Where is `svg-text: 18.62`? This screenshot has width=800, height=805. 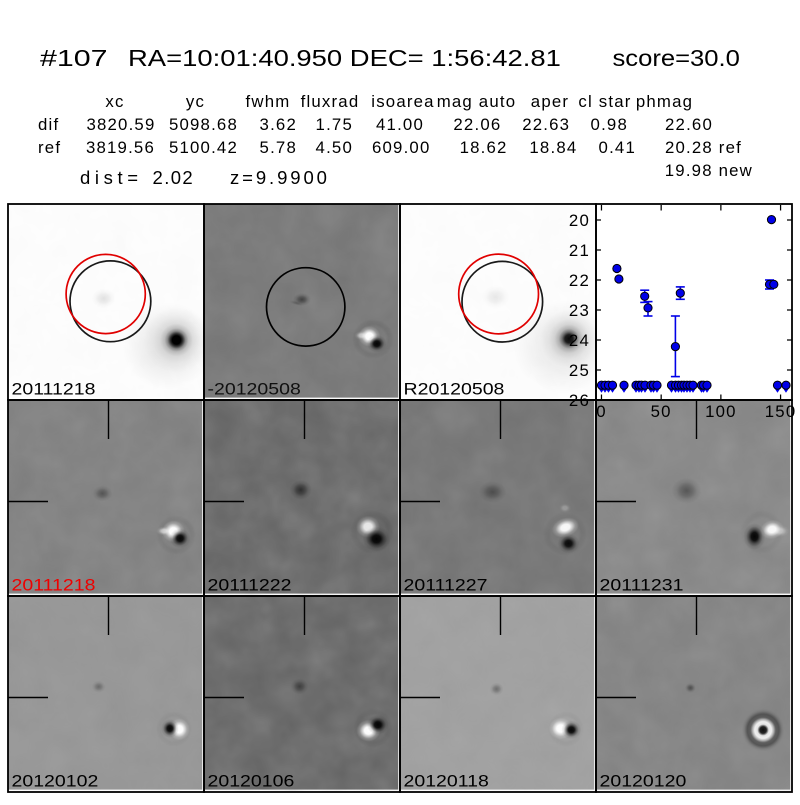
svg-text: 18.62 is located at coordinates (484, 147).